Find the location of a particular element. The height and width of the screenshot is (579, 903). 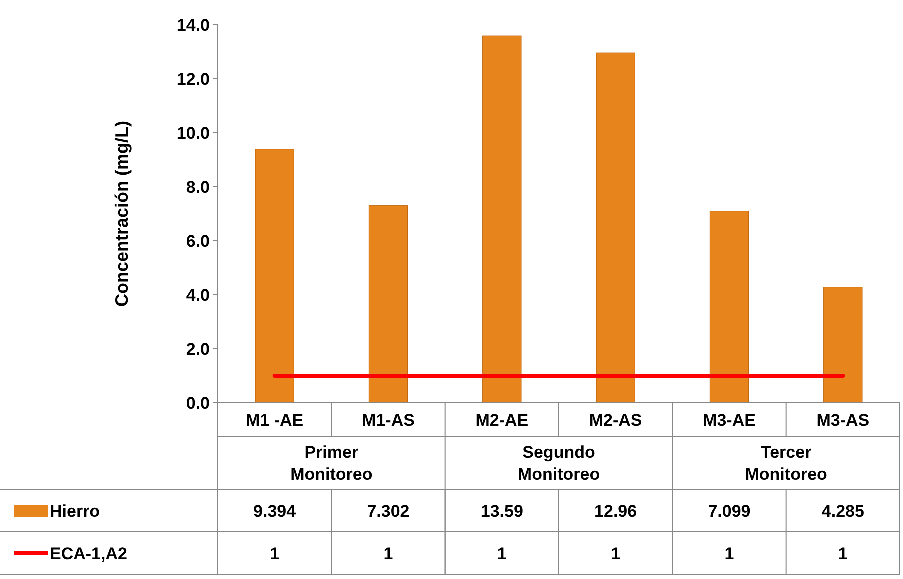

data-label: 12.96 is located at coordinates (616, 511).